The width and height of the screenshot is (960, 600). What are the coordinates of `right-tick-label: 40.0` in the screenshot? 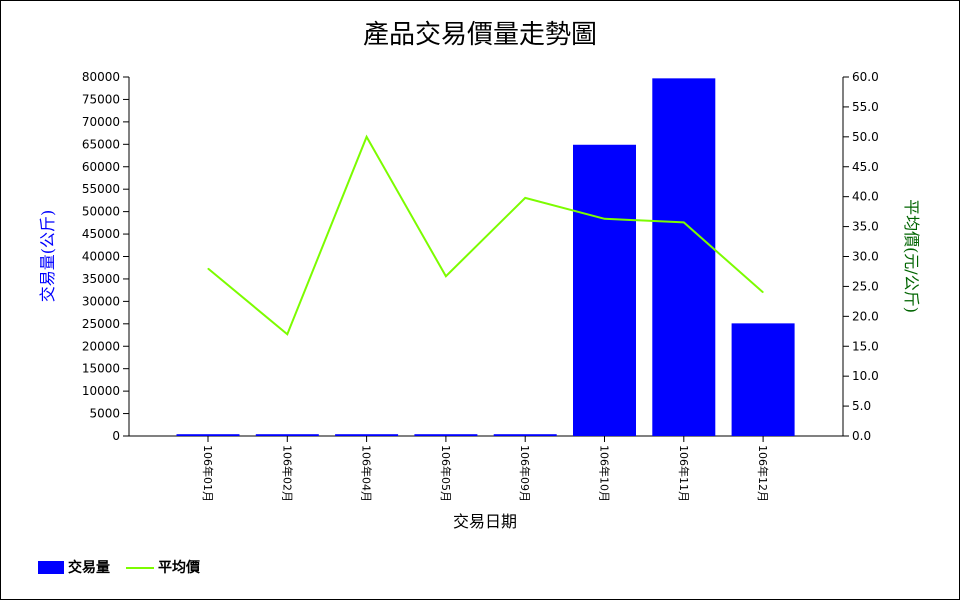 It's located at (865, 197).